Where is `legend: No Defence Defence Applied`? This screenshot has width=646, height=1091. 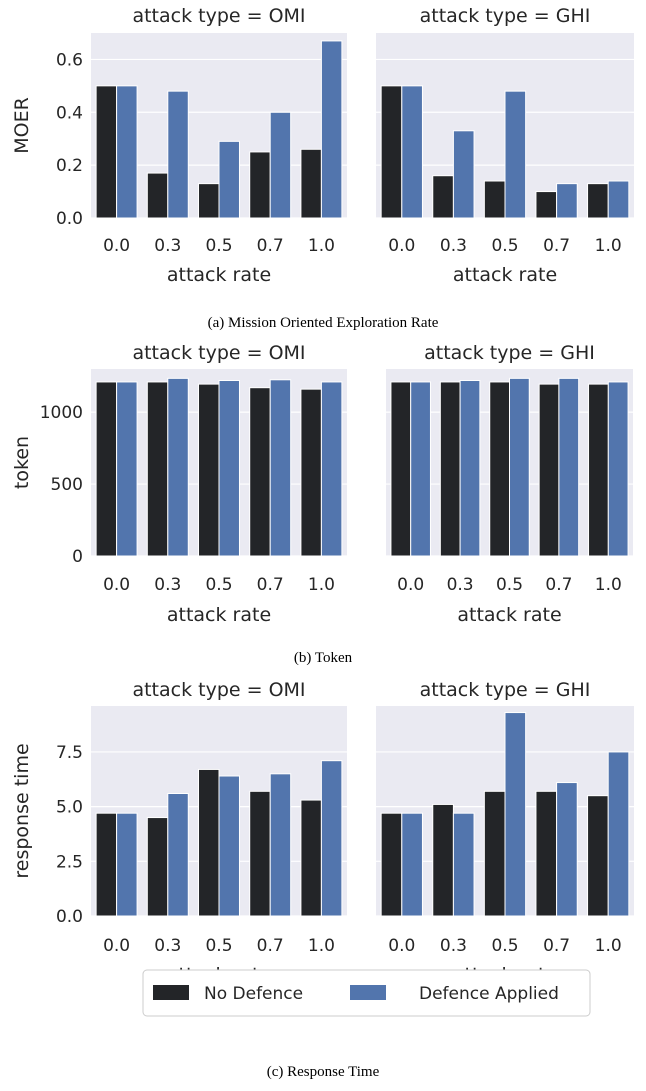
legend: No Defence Defence Applied is located at coordinates (366, 993).